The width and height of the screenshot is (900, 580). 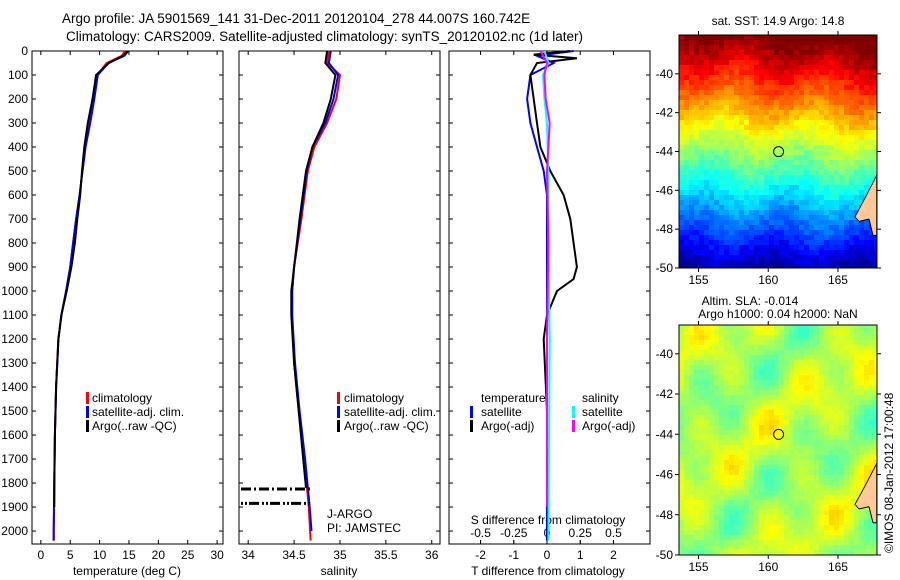 I want to click on series-line-climatology, so click(x=316, y=295).